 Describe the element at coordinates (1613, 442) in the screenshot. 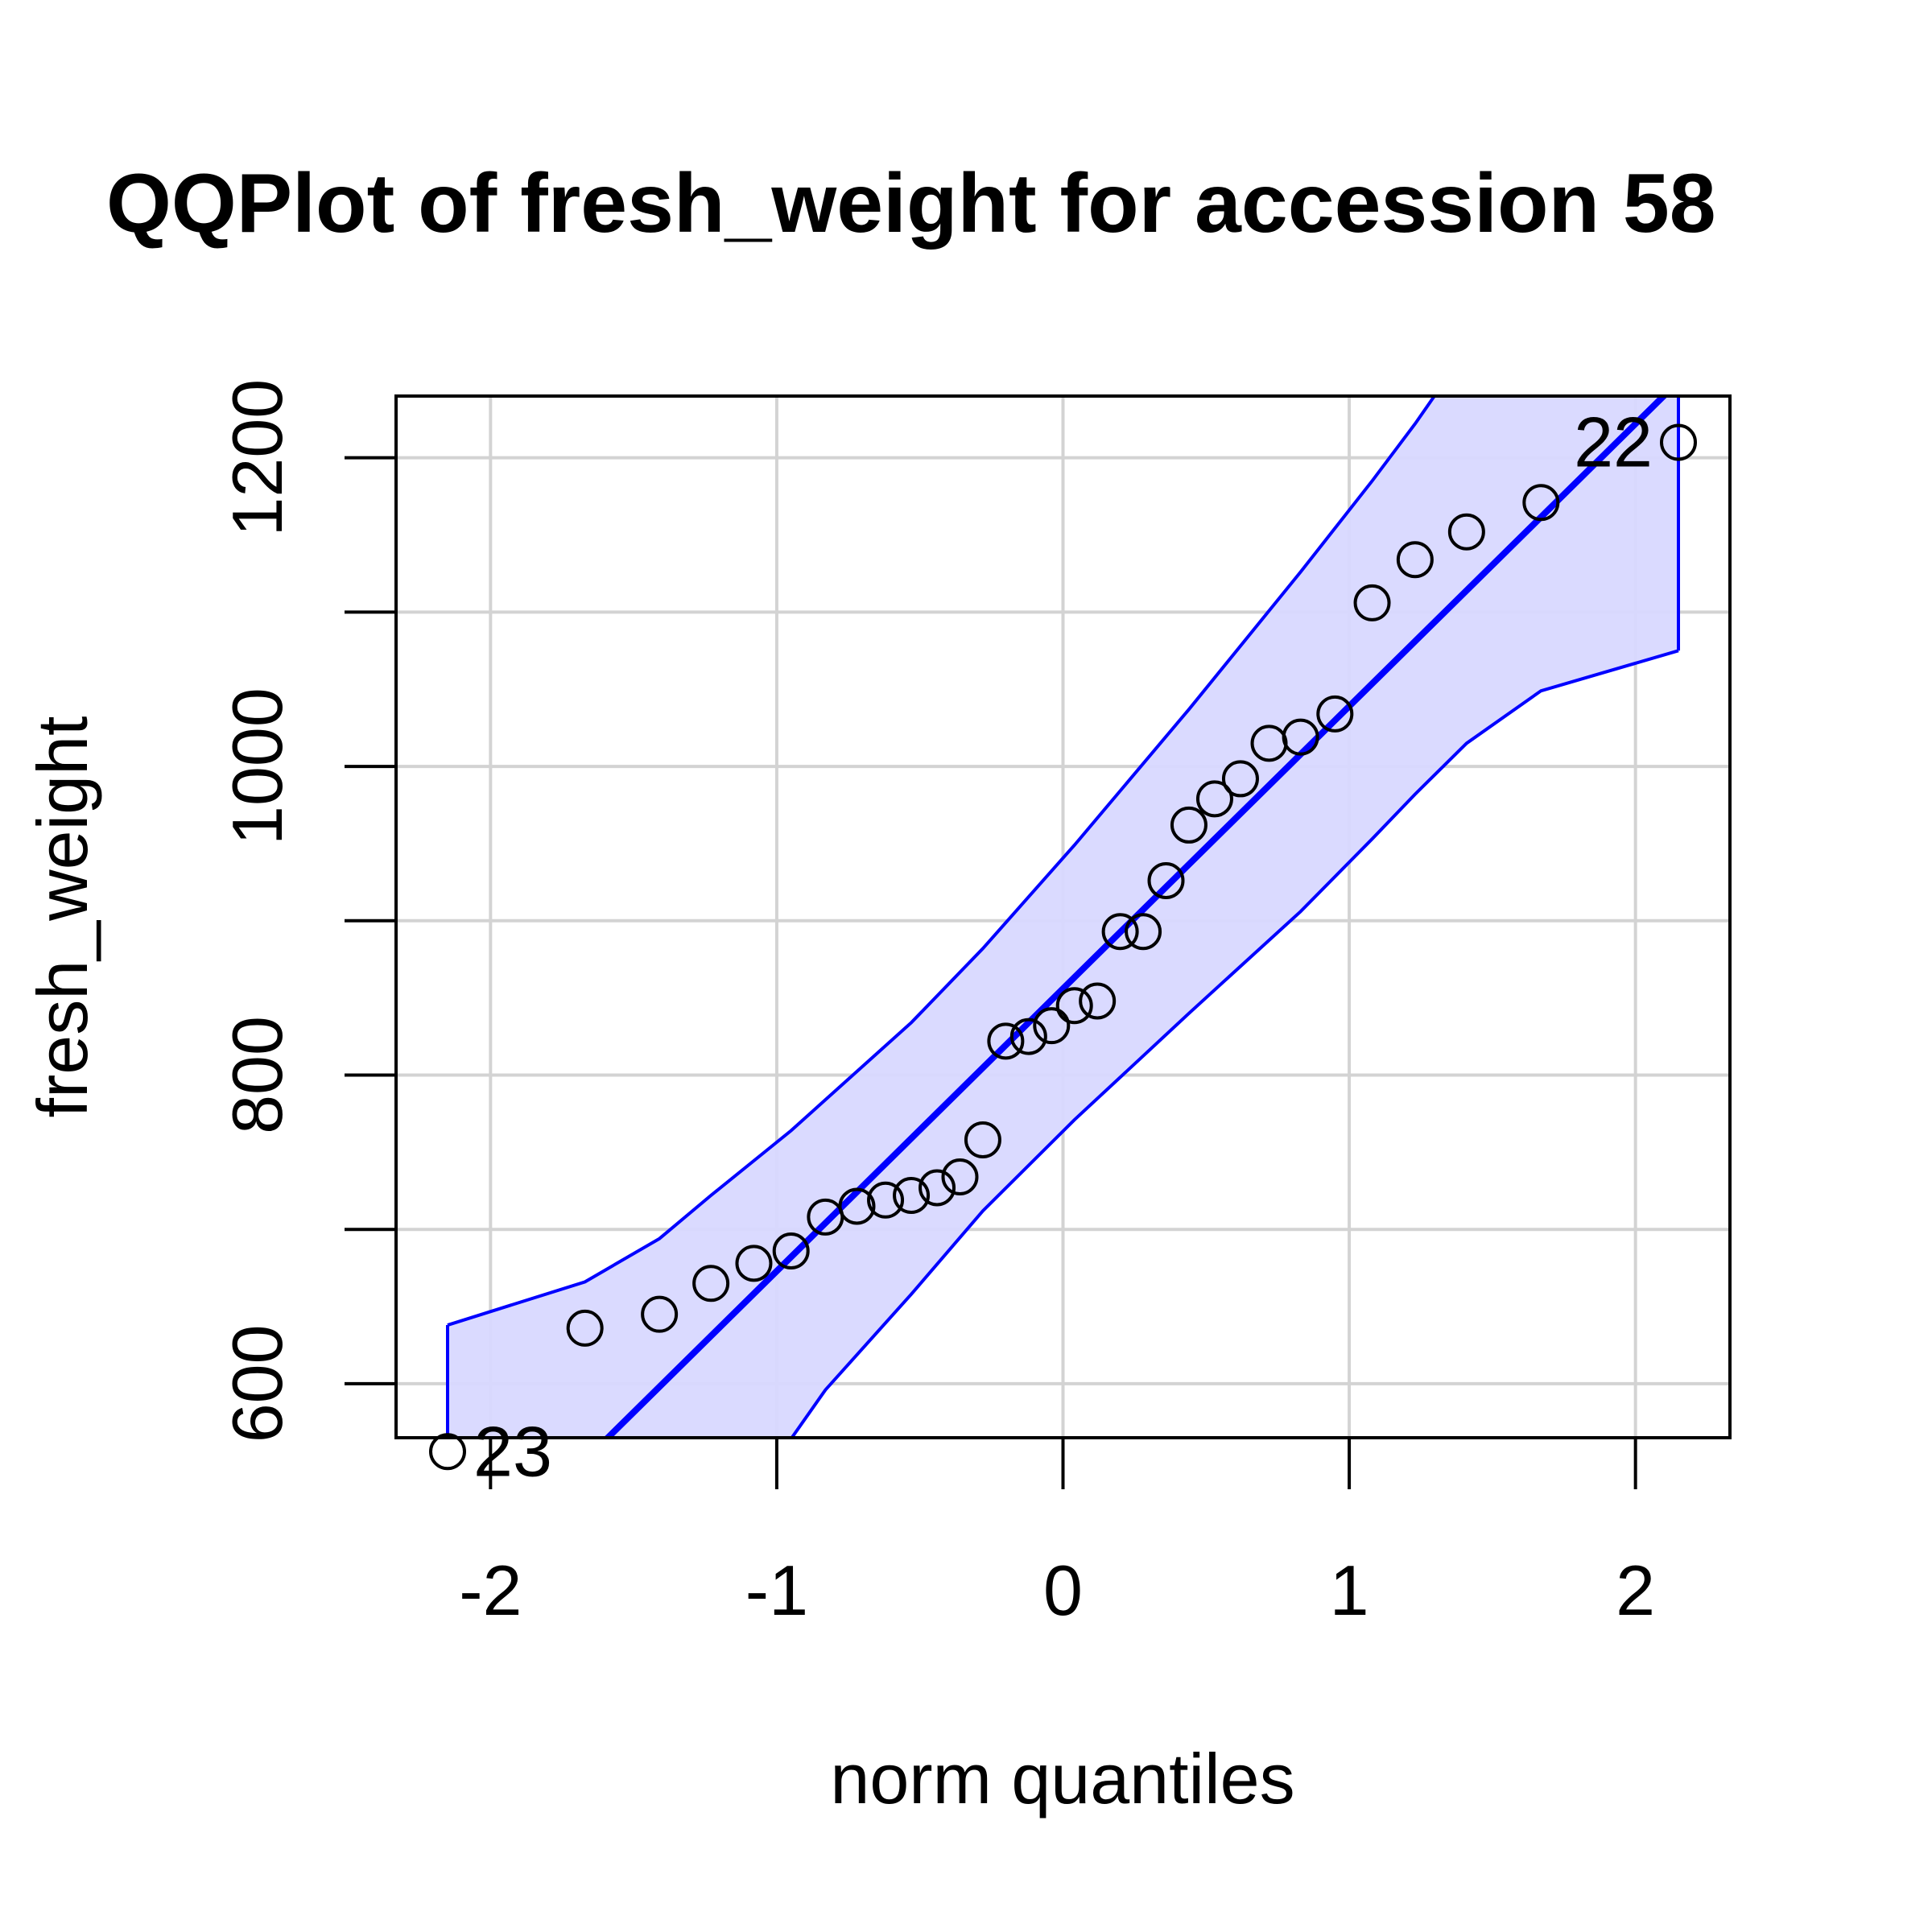

I see `point-label: 22` at that location.